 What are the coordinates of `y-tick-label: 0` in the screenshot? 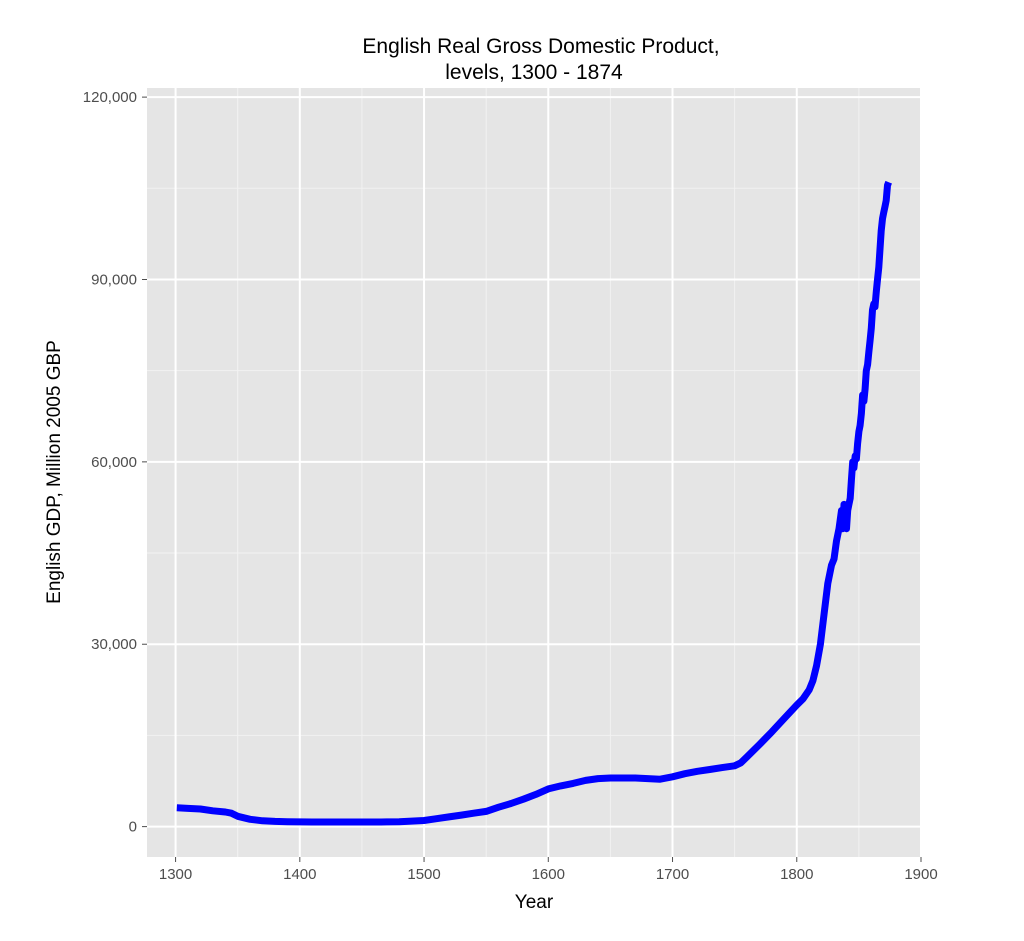 It's located at (133, 827).